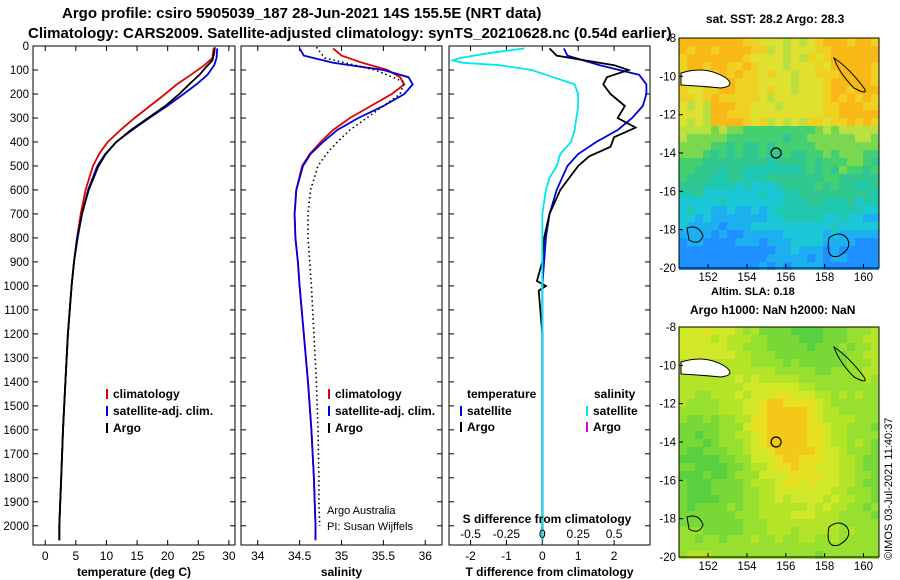 The height and width of the screenshot is (580, 900). I want to click on imos-credit: ©IMOS 03-Jul-2021 11:40:37, so click(889, 488).